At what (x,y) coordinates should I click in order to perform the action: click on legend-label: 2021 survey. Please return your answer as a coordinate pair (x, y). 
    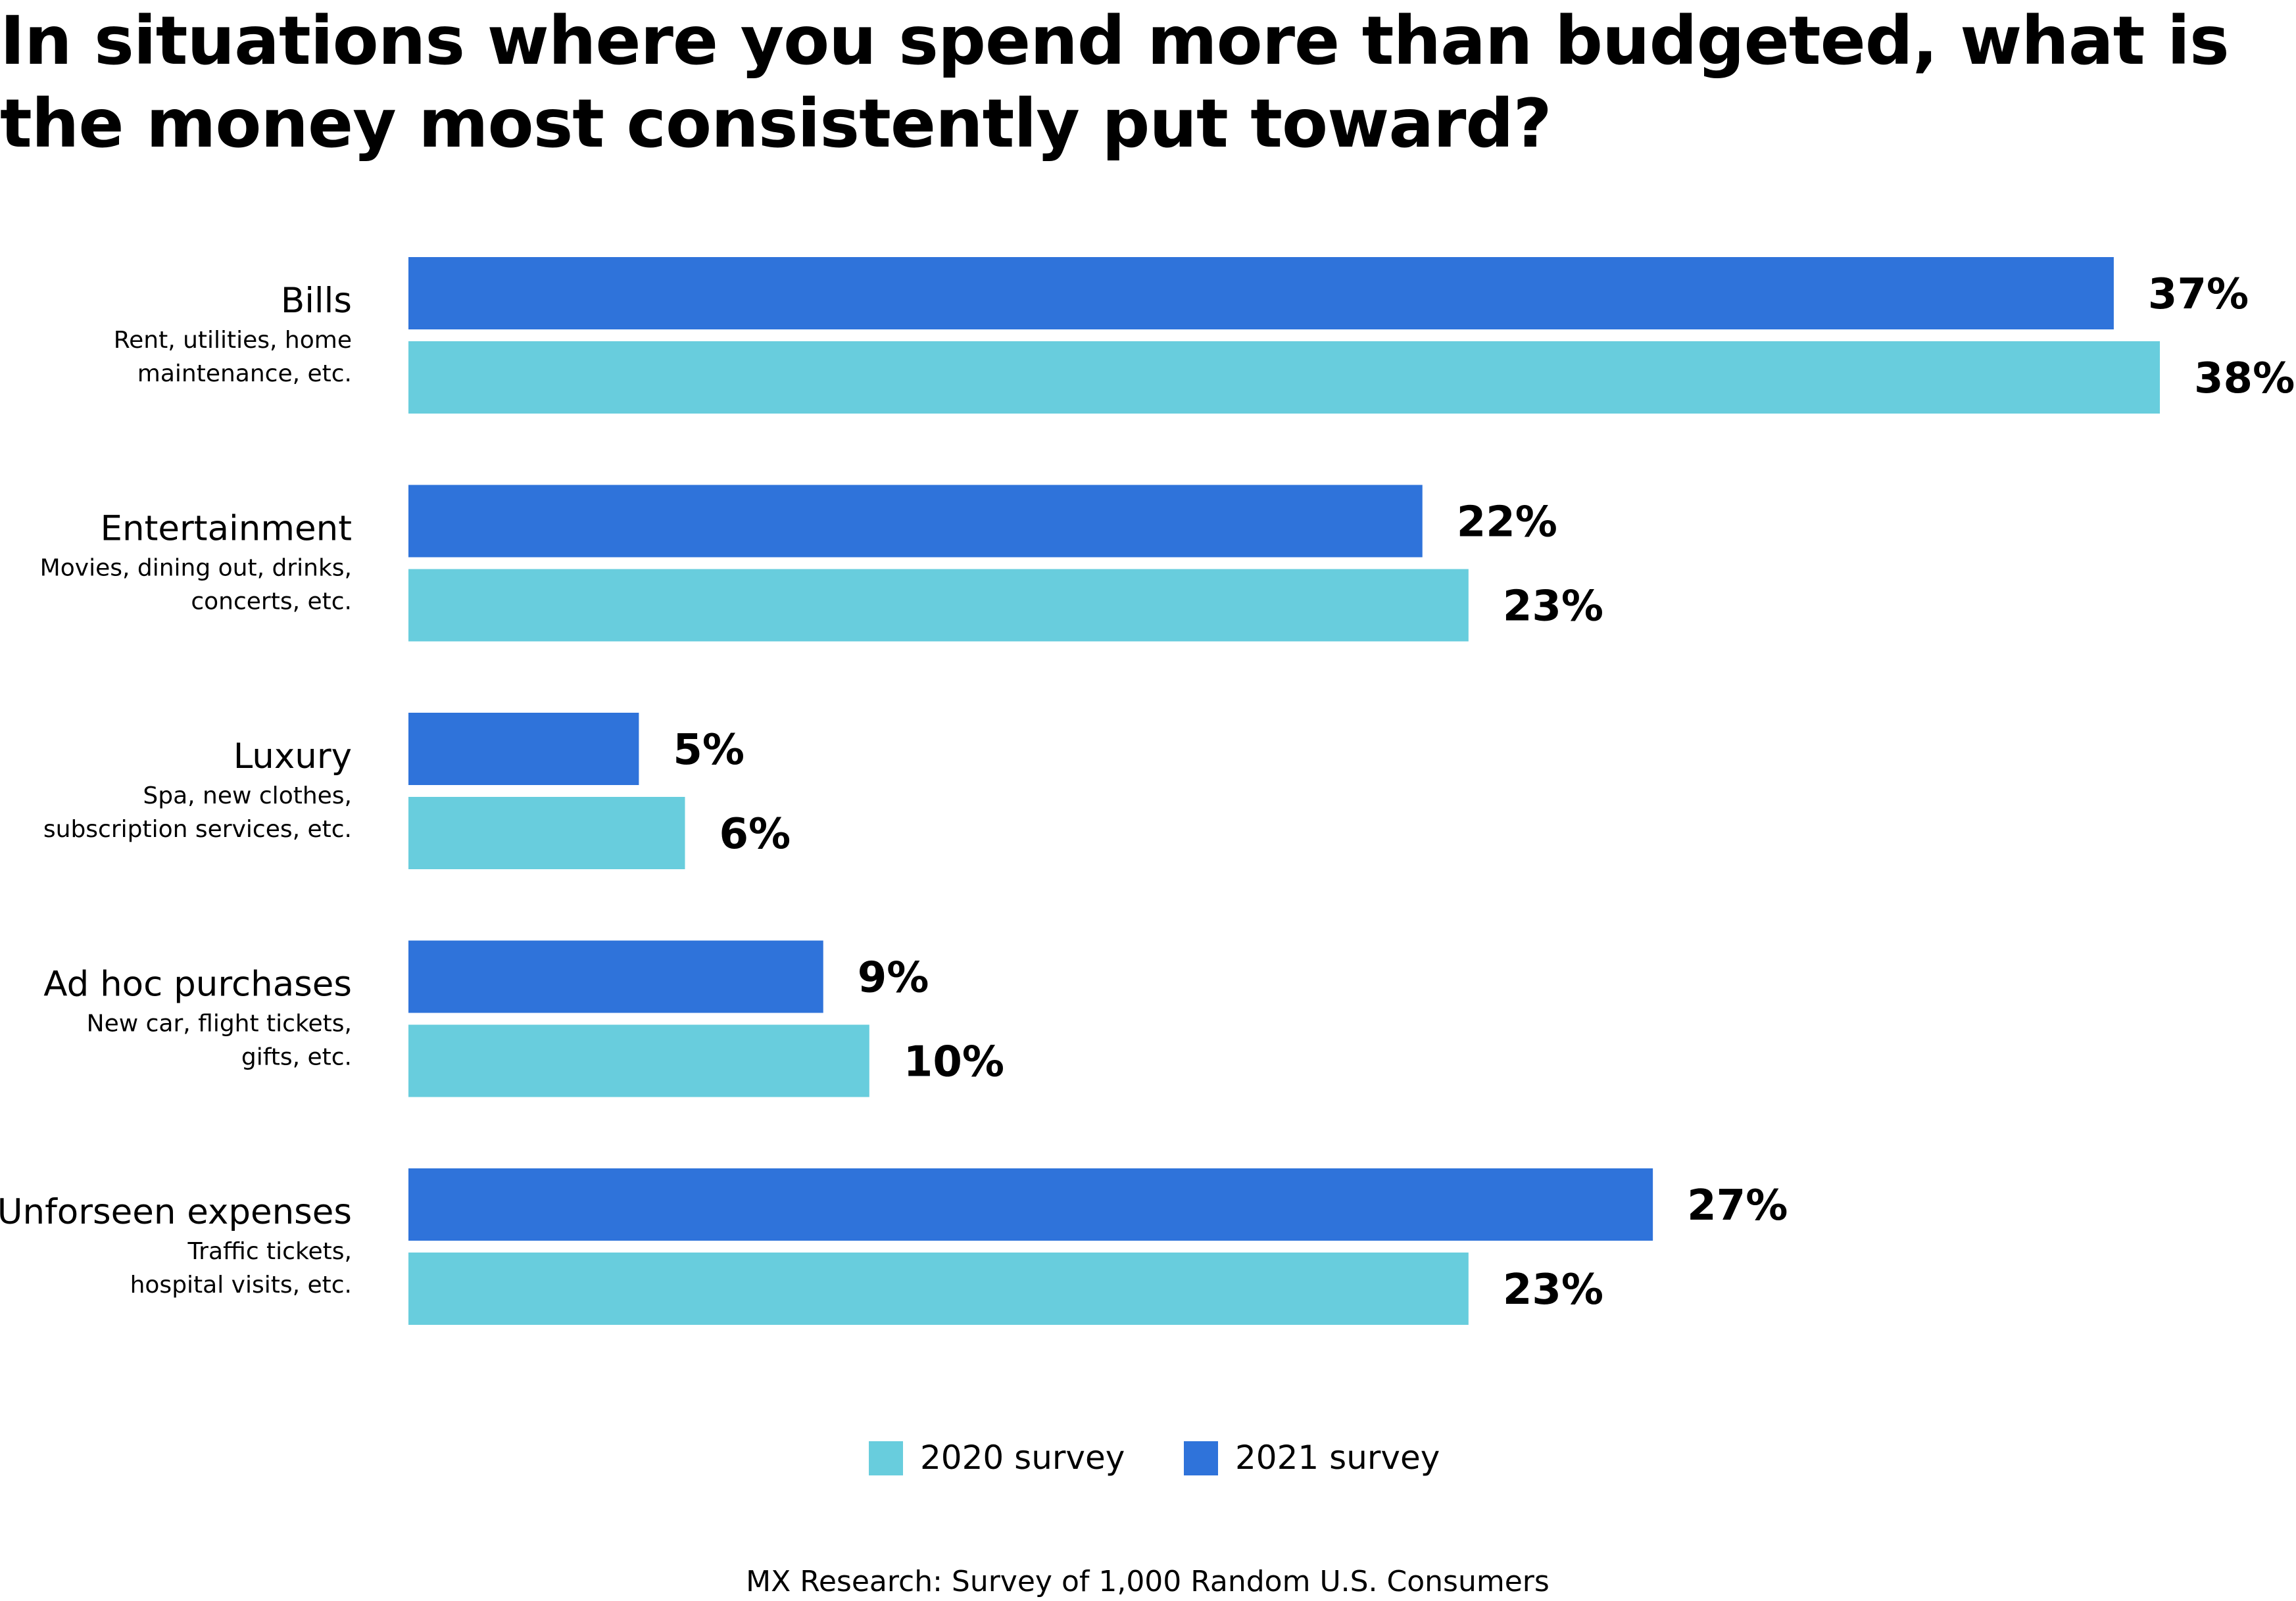
    Looking at the image, I should click on (1337, 1458).